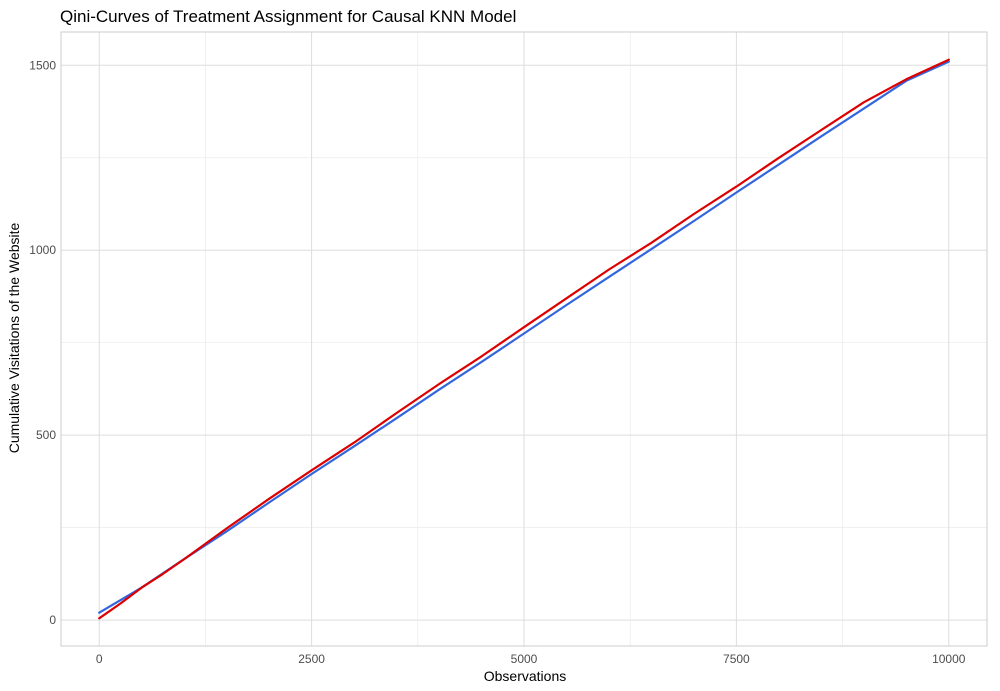 Image resolution: width=1000 pixels, height=691 pixels. What do you see at coordinates (99, 659) in the screenshot?
I see `x-tick-label: 0` at bounding box center [99, 659].